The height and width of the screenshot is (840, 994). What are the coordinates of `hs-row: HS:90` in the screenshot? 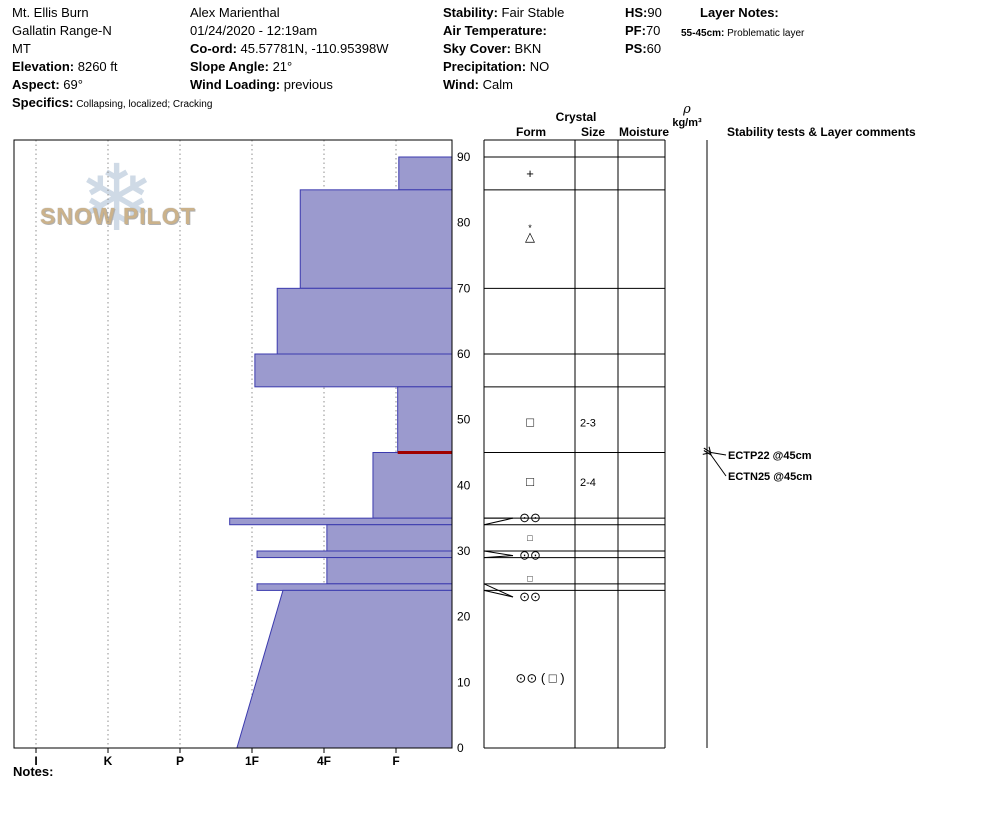 It's located at (643, 12).